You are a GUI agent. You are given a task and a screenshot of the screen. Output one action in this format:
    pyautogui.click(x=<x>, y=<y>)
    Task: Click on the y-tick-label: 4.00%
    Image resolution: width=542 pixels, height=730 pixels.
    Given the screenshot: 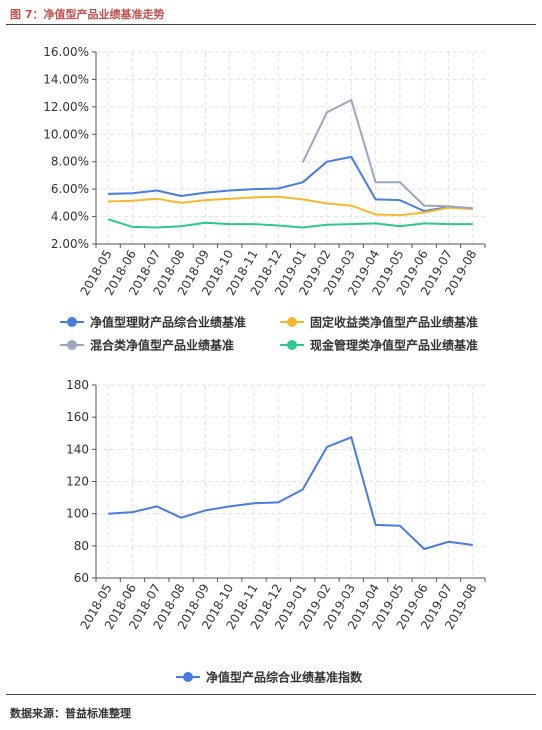 What is the action you would take?
    pyautogui.click(x=70, y=217)
    